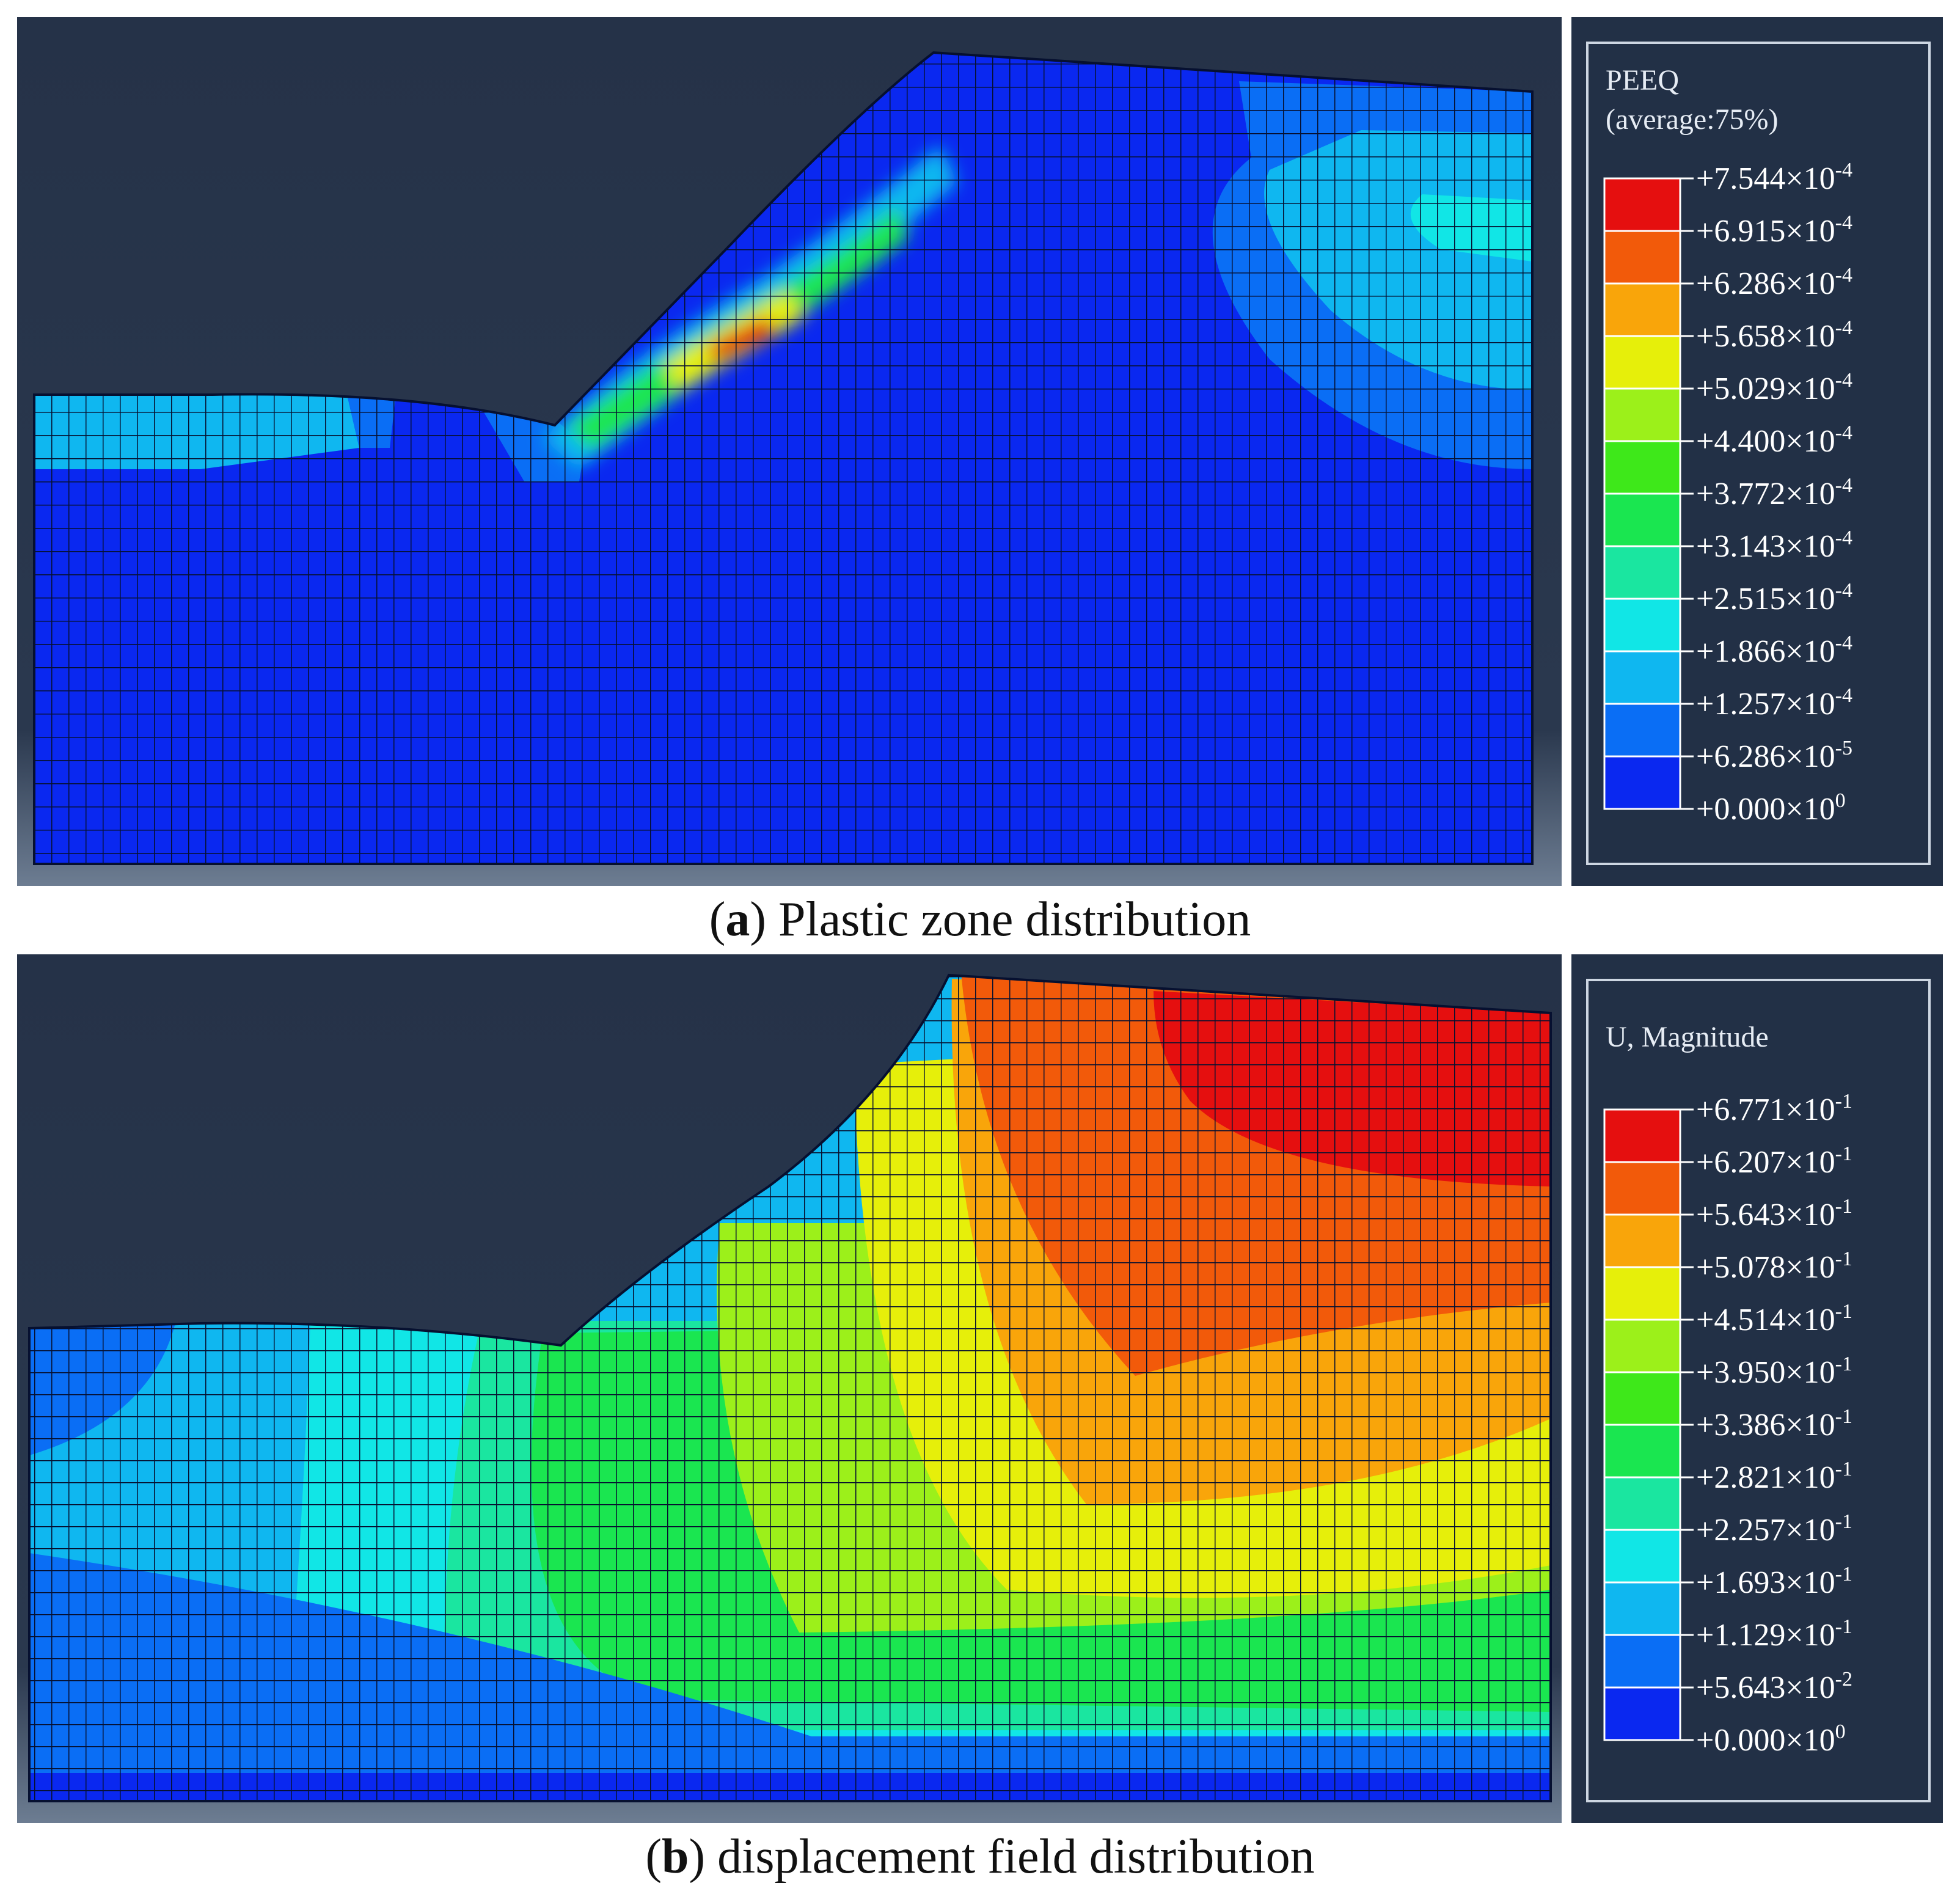 Image resolution: width=1960 pixels, height=1894 pixels. What do you see at coordinates (1774, 1318) in the screenshot?
I see `legend-value: +4.514×10-1` at bounding box center [1774, 1318].